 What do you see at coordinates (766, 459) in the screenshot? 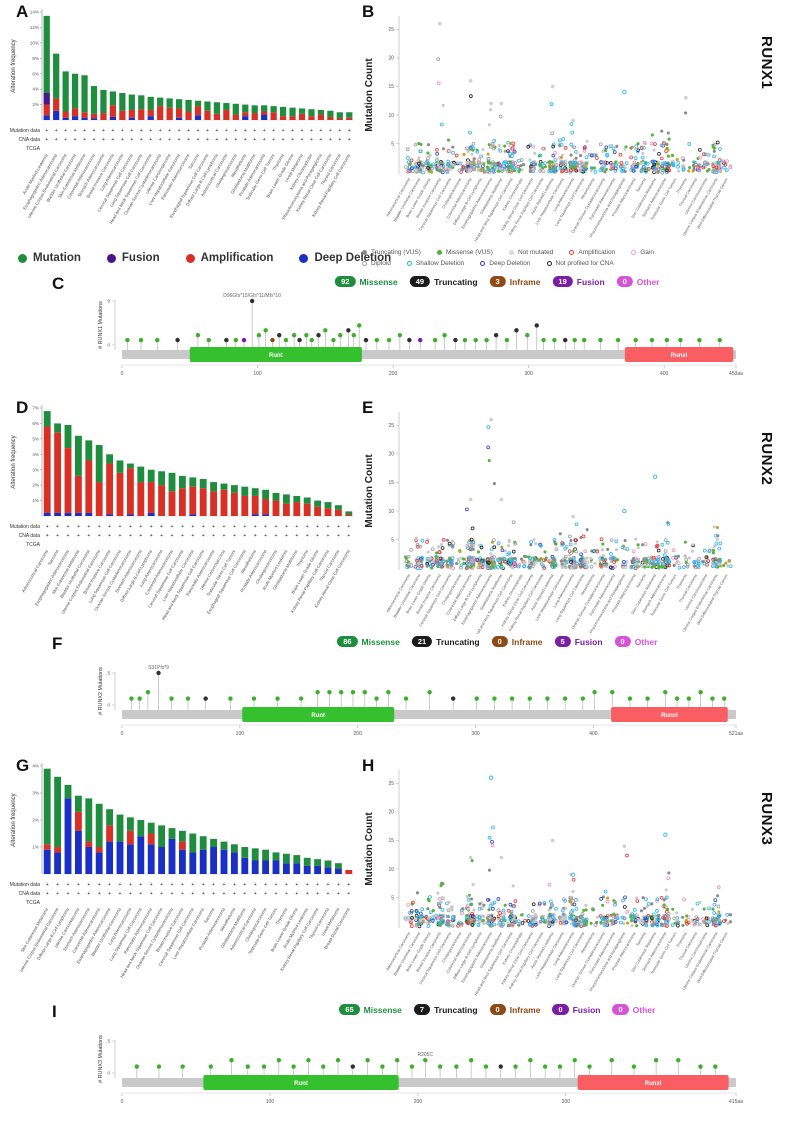
I see `gene-label-runx2: RUNX2` at bounding box center [766, 459].